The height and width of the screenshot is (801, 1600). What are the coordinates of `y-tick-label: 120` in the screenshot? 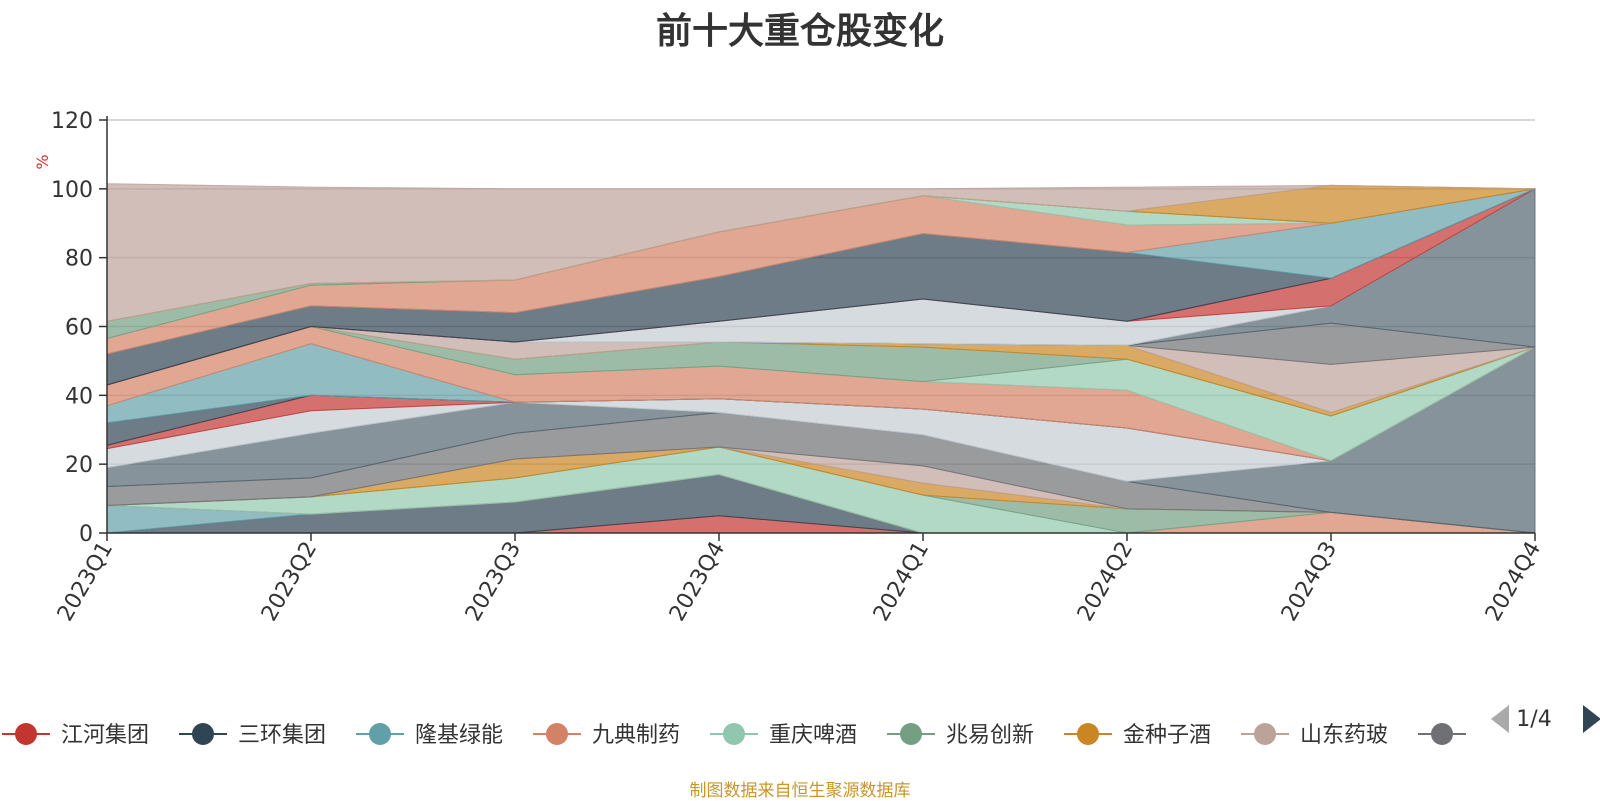 It's located at (72, 121).